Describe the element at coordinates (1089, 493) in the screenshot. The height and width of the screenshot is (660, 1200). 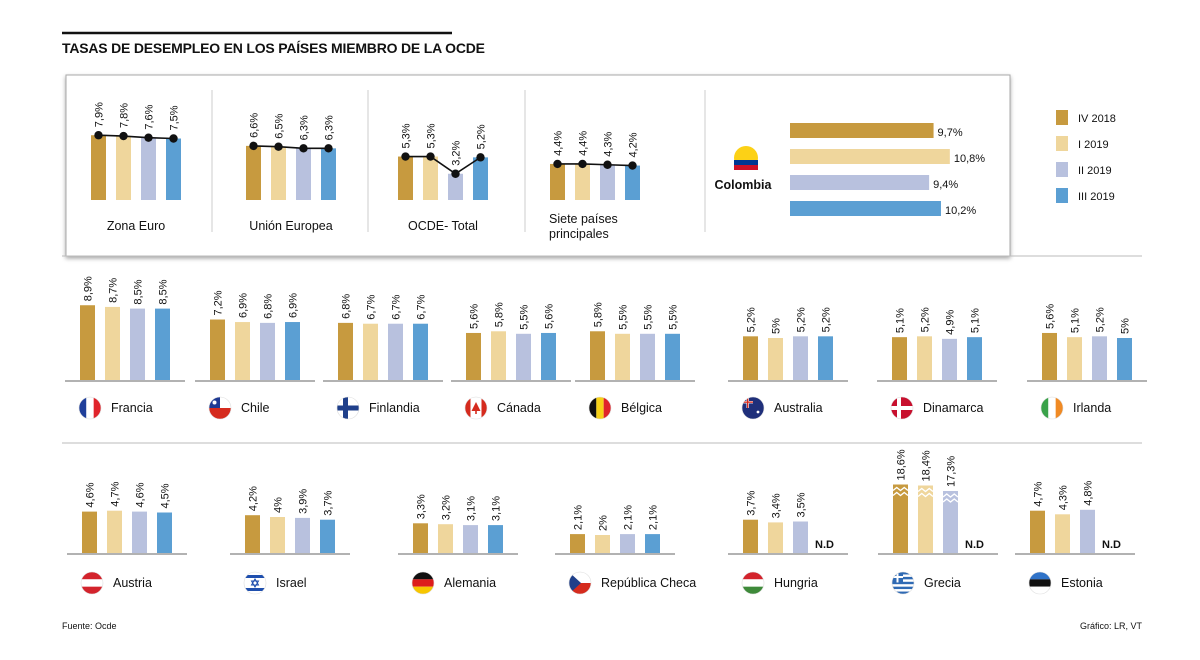
I see `value-label: 4,8%` at that location.